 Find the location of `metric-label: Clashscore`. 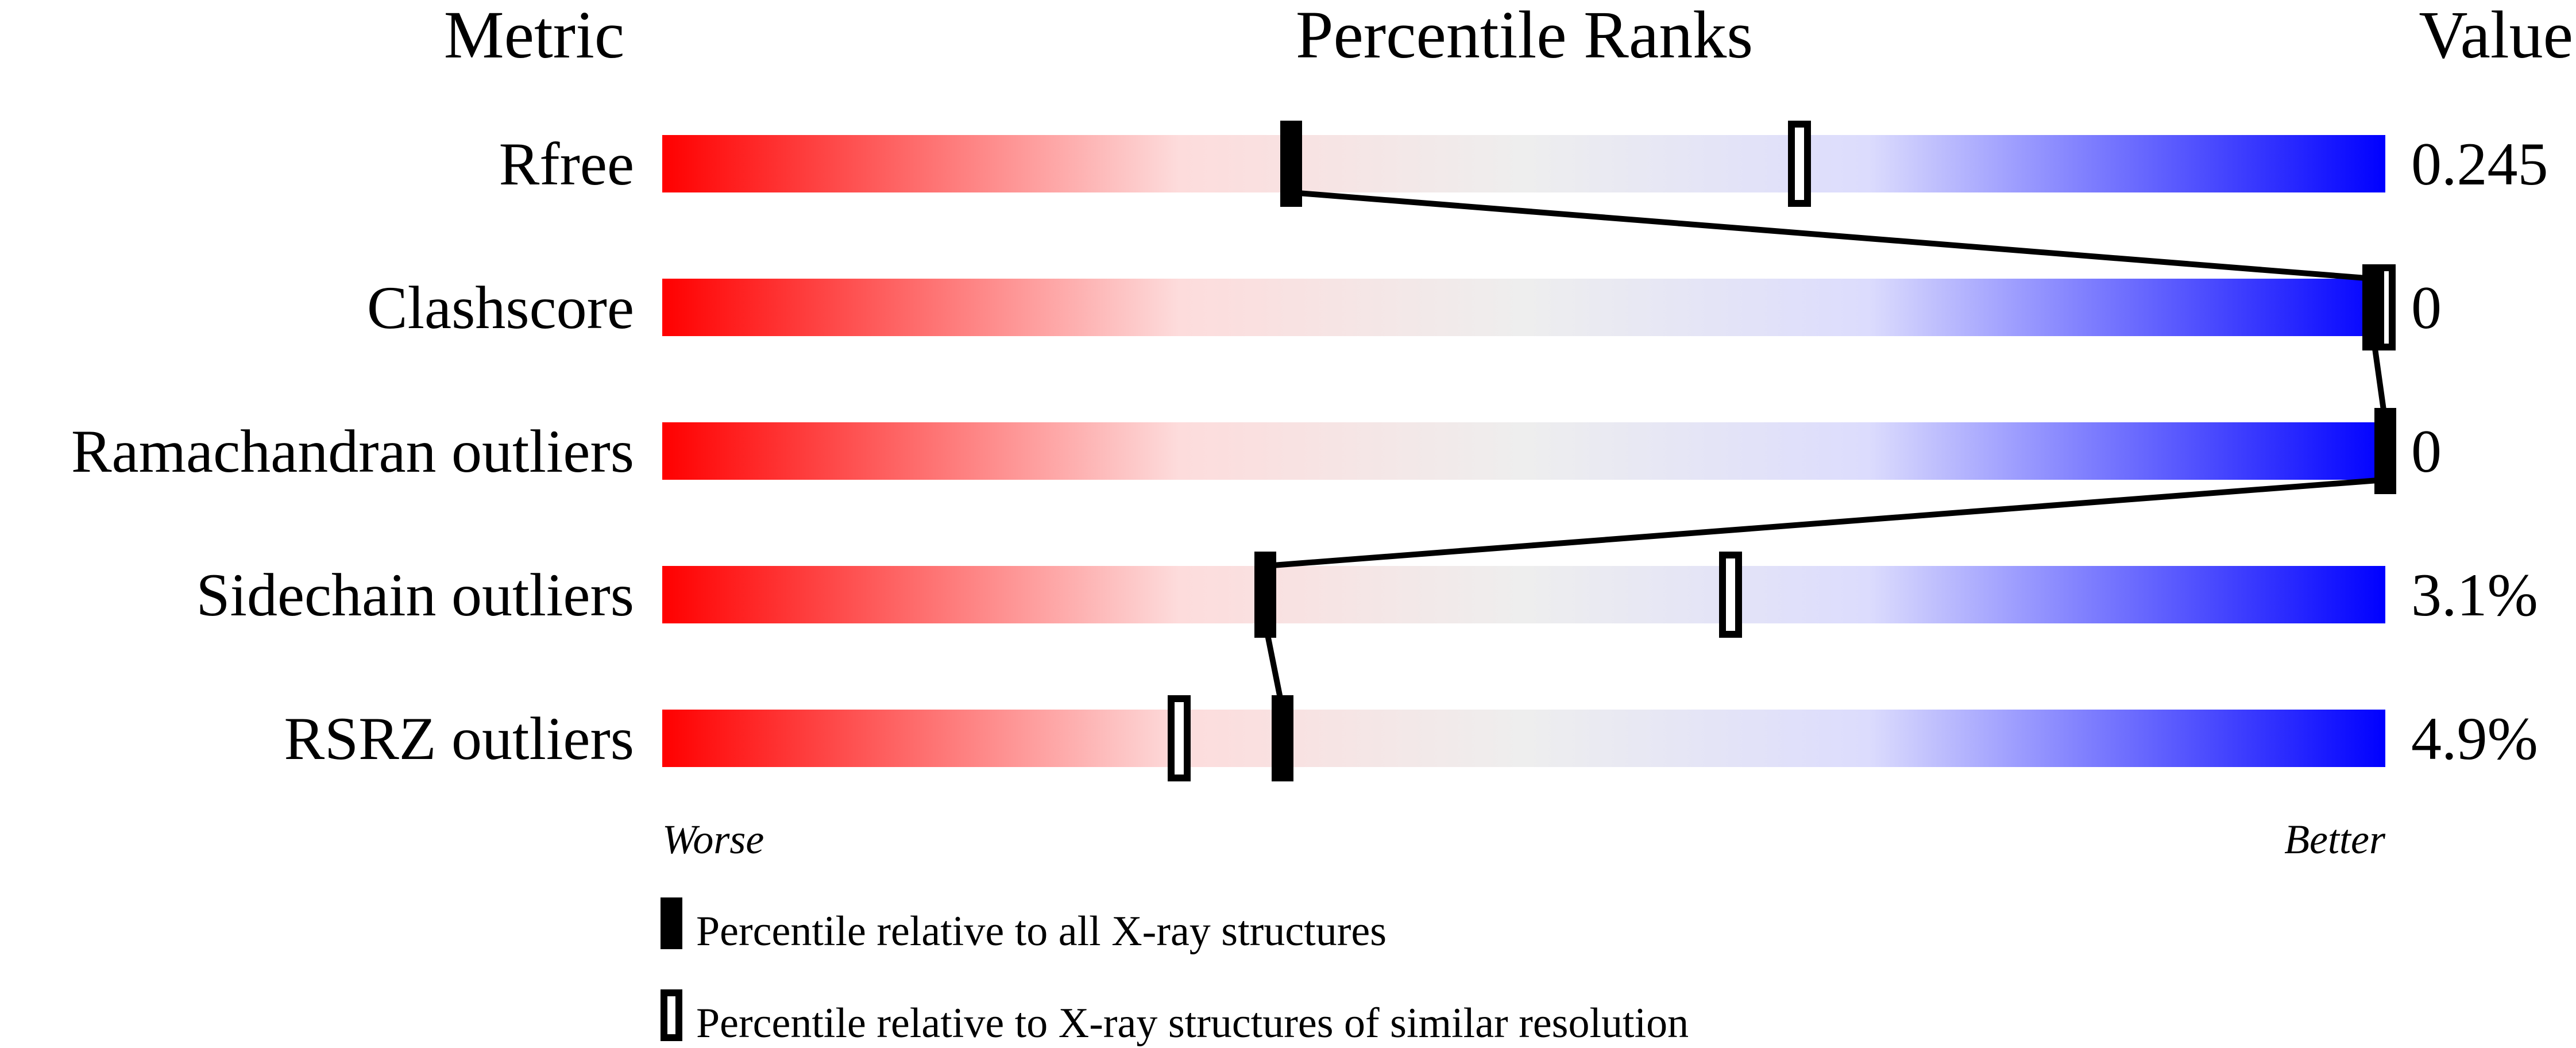

metric-label: Clashscore is located at coordinates (500, 307).